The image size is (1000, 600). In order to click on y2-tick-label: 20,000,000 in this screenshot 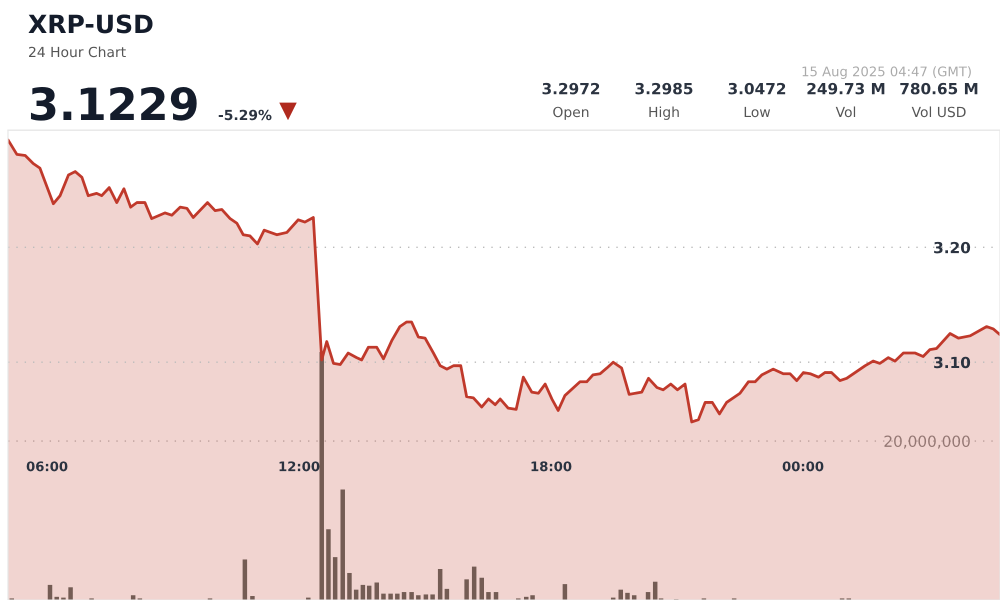, I will do `click(927, 442)`.